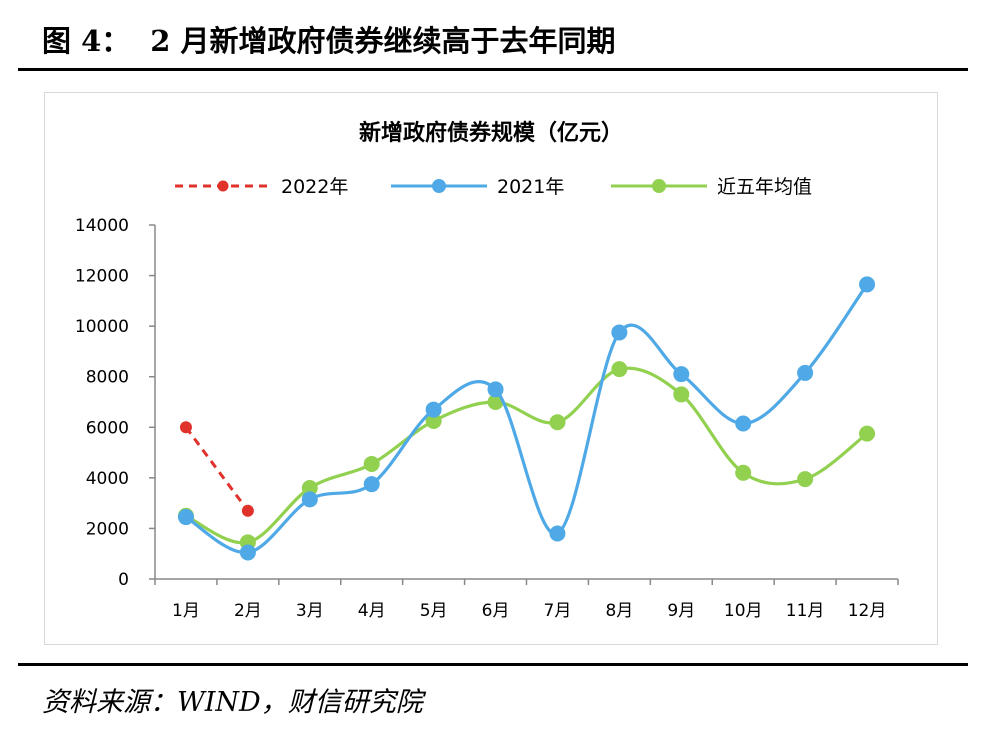  What do you see at coordinates (86, 41) in the screenshot?
I see `figure-label: 图 4：` at bounding box center [86, 41].